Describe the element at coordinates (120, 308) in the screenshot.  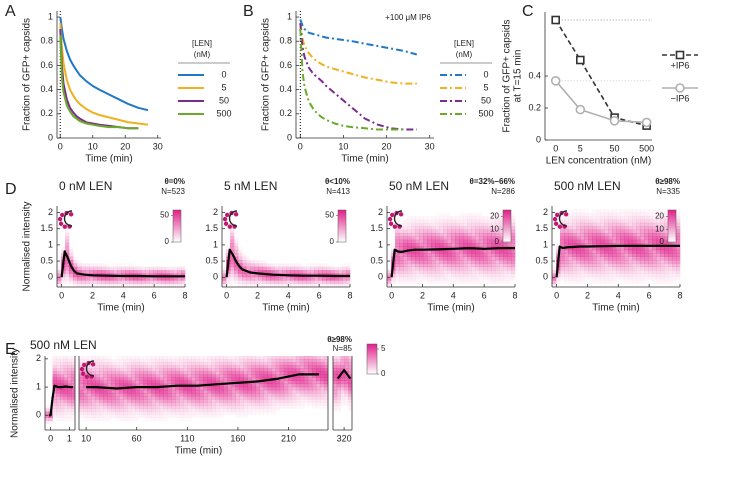
I see `x-axis-label: Time (min)` at that location.